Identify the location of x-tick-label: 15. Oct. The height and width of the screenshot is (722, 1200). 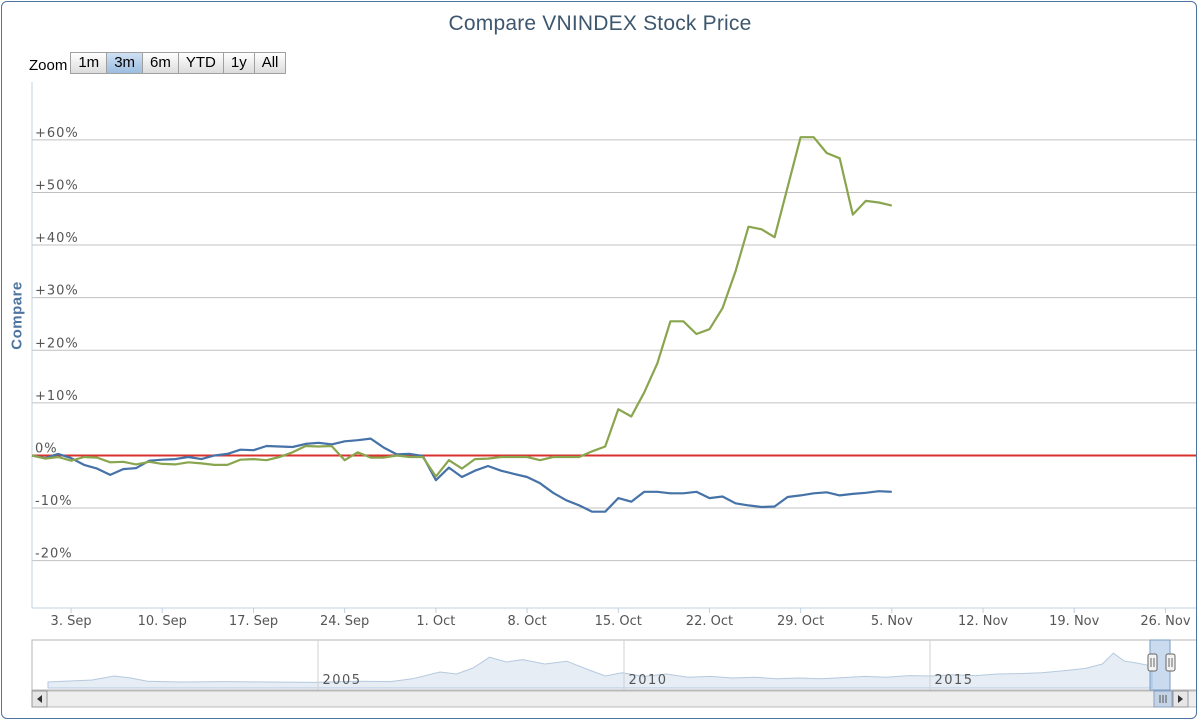
(618, 621).